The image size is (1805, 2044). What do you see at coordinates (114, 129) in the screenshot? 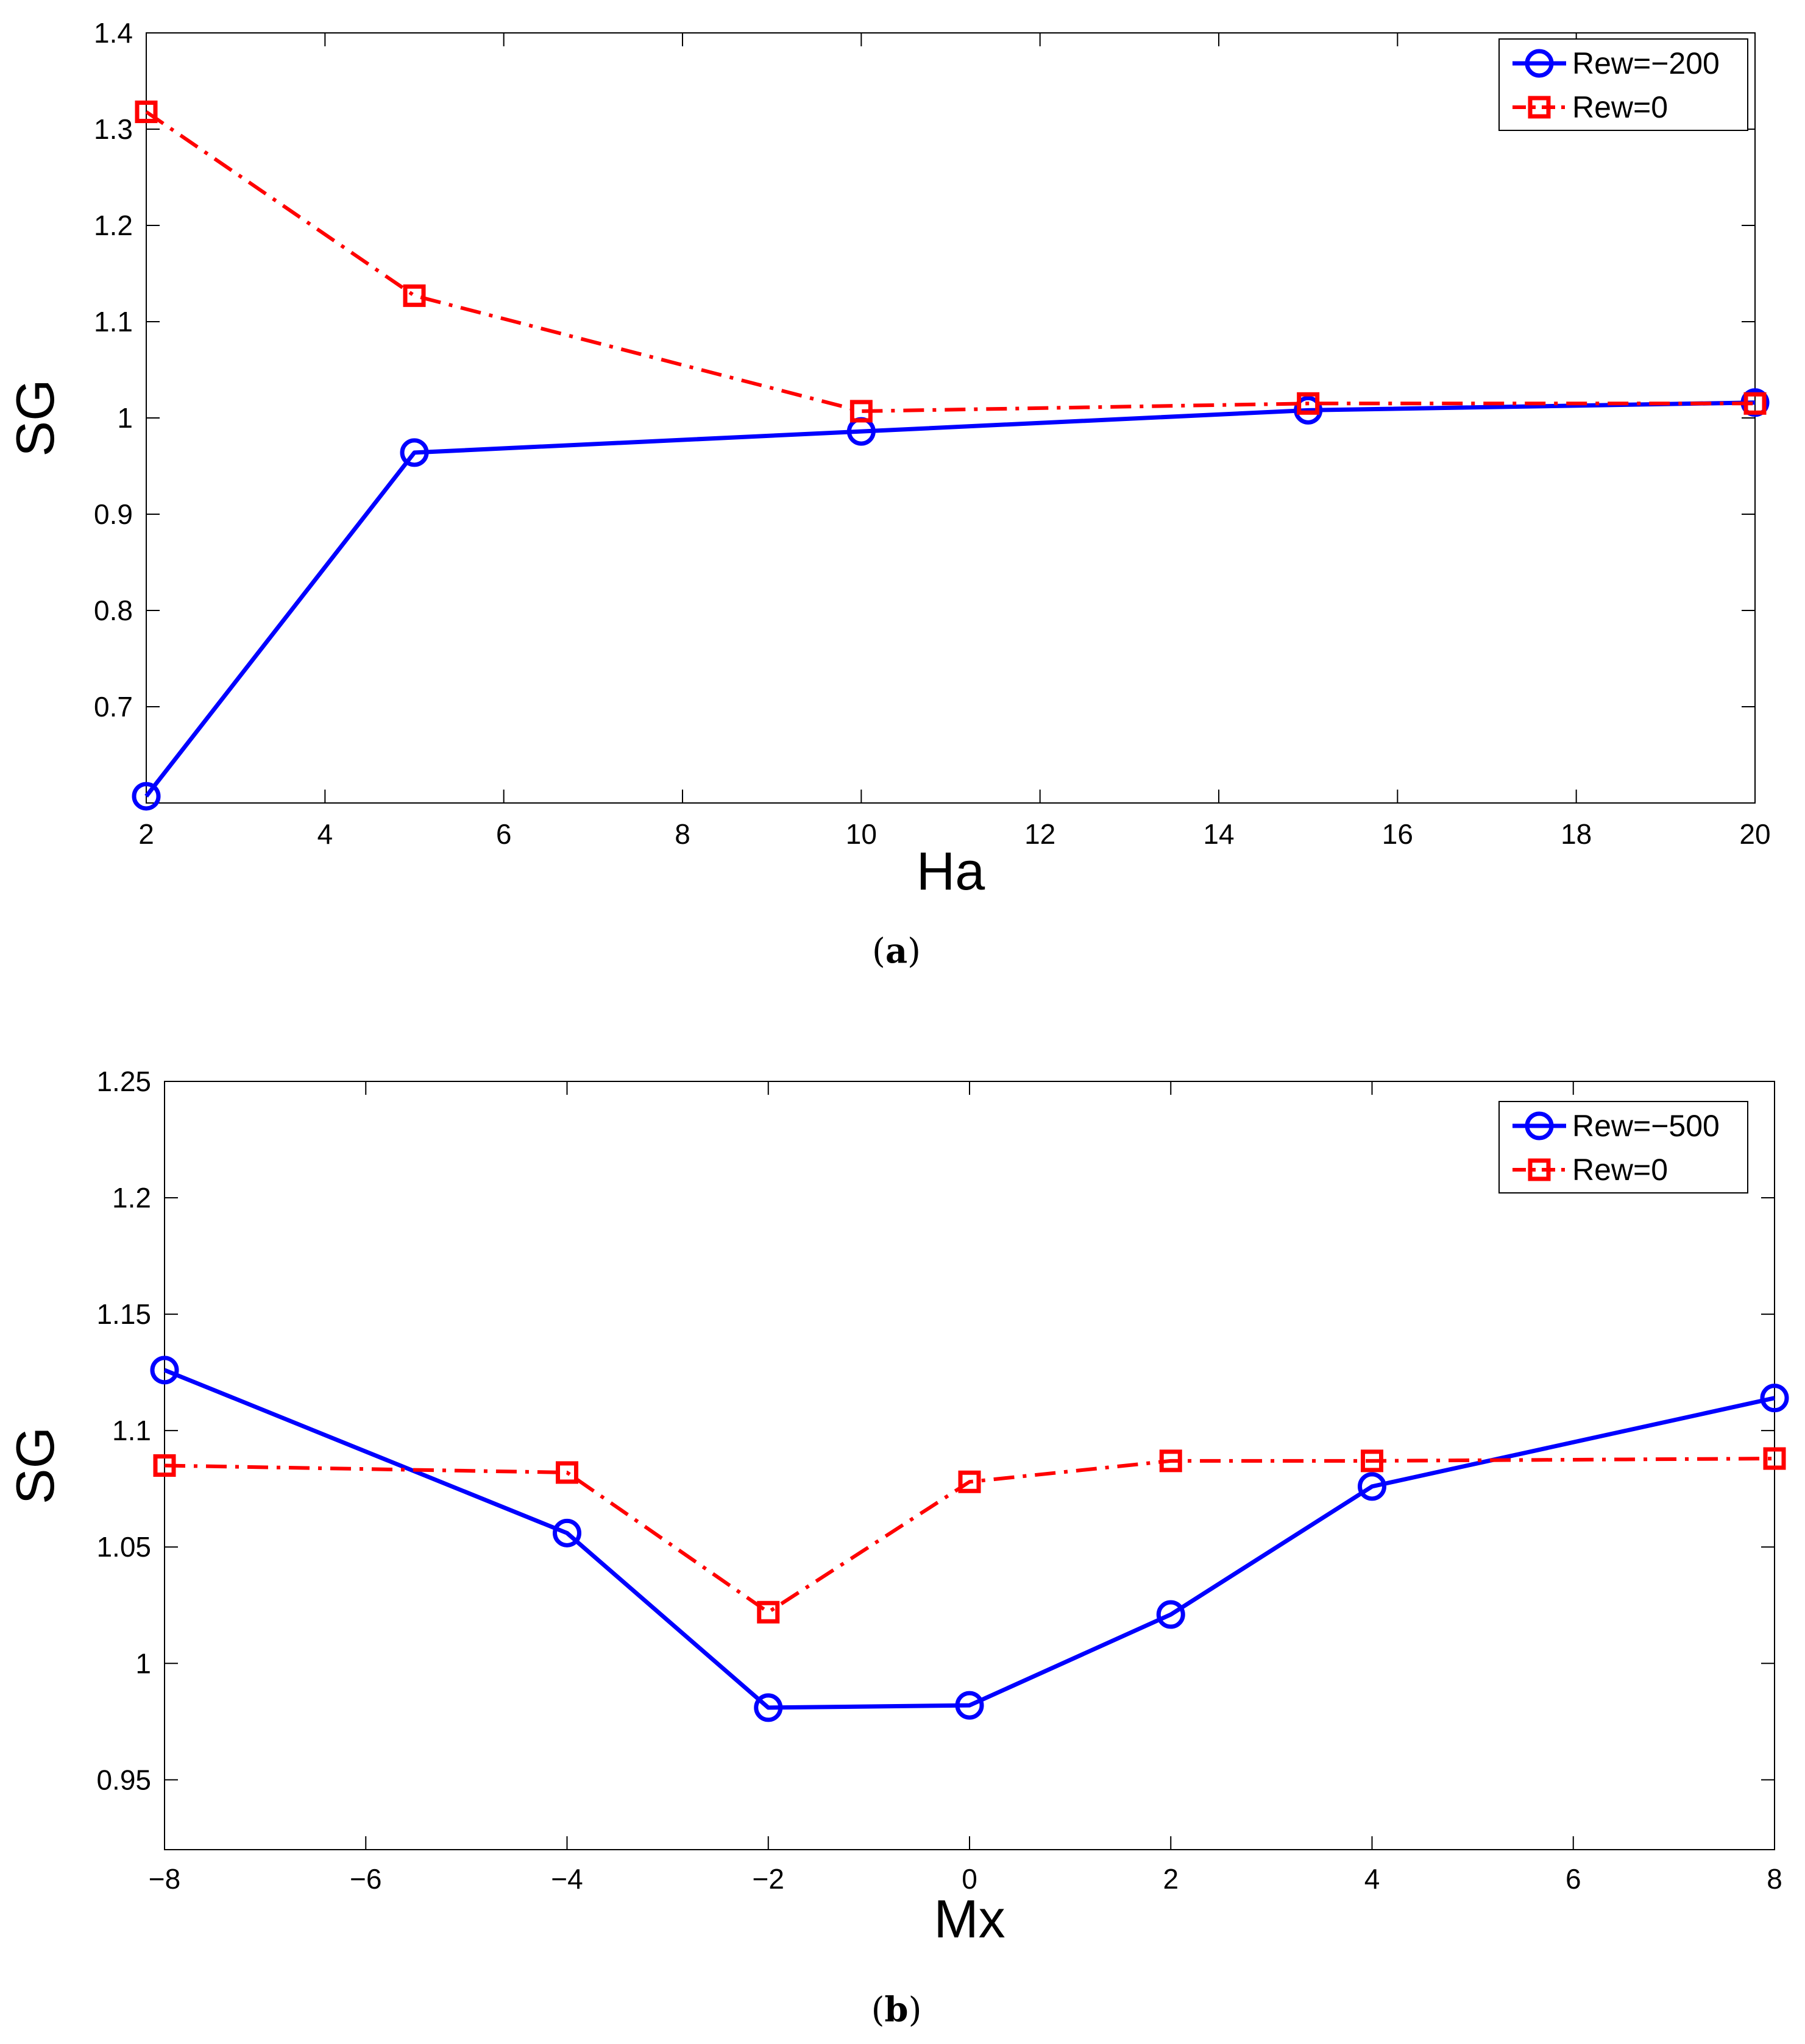
I see `y-tick-label: 1.3` at bounding box center [114, 129].